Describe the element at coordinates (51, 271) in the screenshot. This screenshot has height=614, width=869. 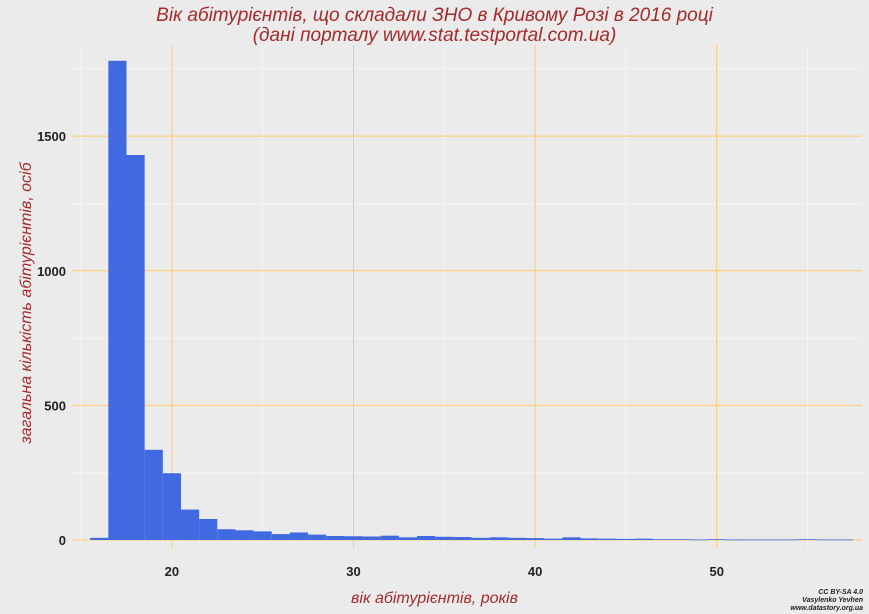
I see `y-tick-label: 1000` at that location.